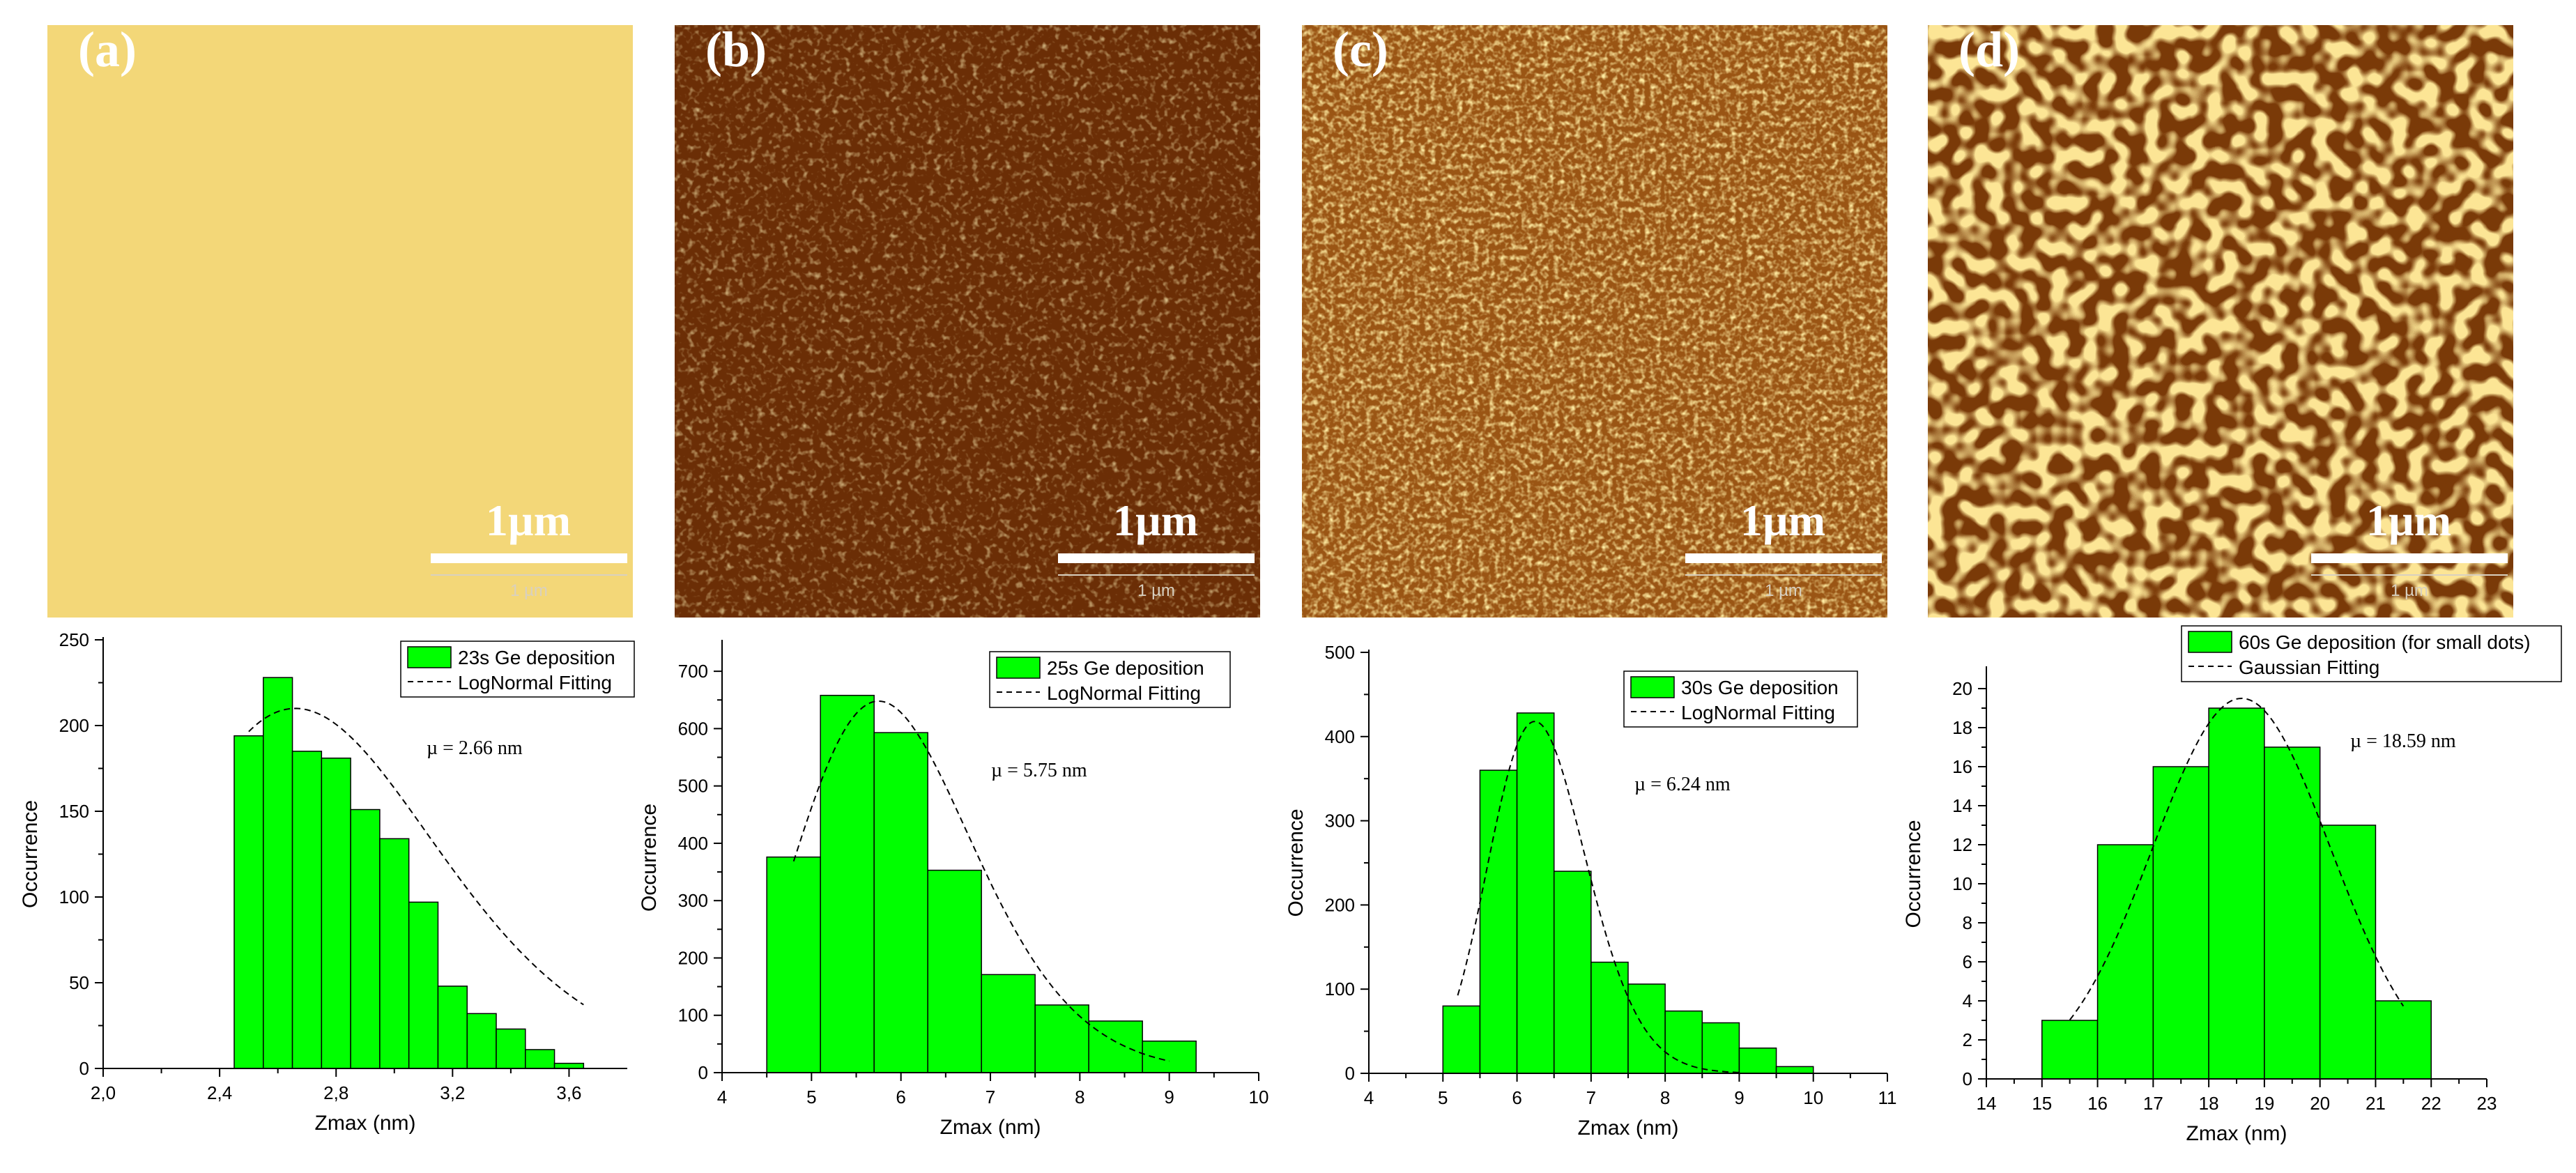  Describe the element at coordinates (30, 854) in the screenshot. I see `y-axis-title-a: Occurrence` at that location.